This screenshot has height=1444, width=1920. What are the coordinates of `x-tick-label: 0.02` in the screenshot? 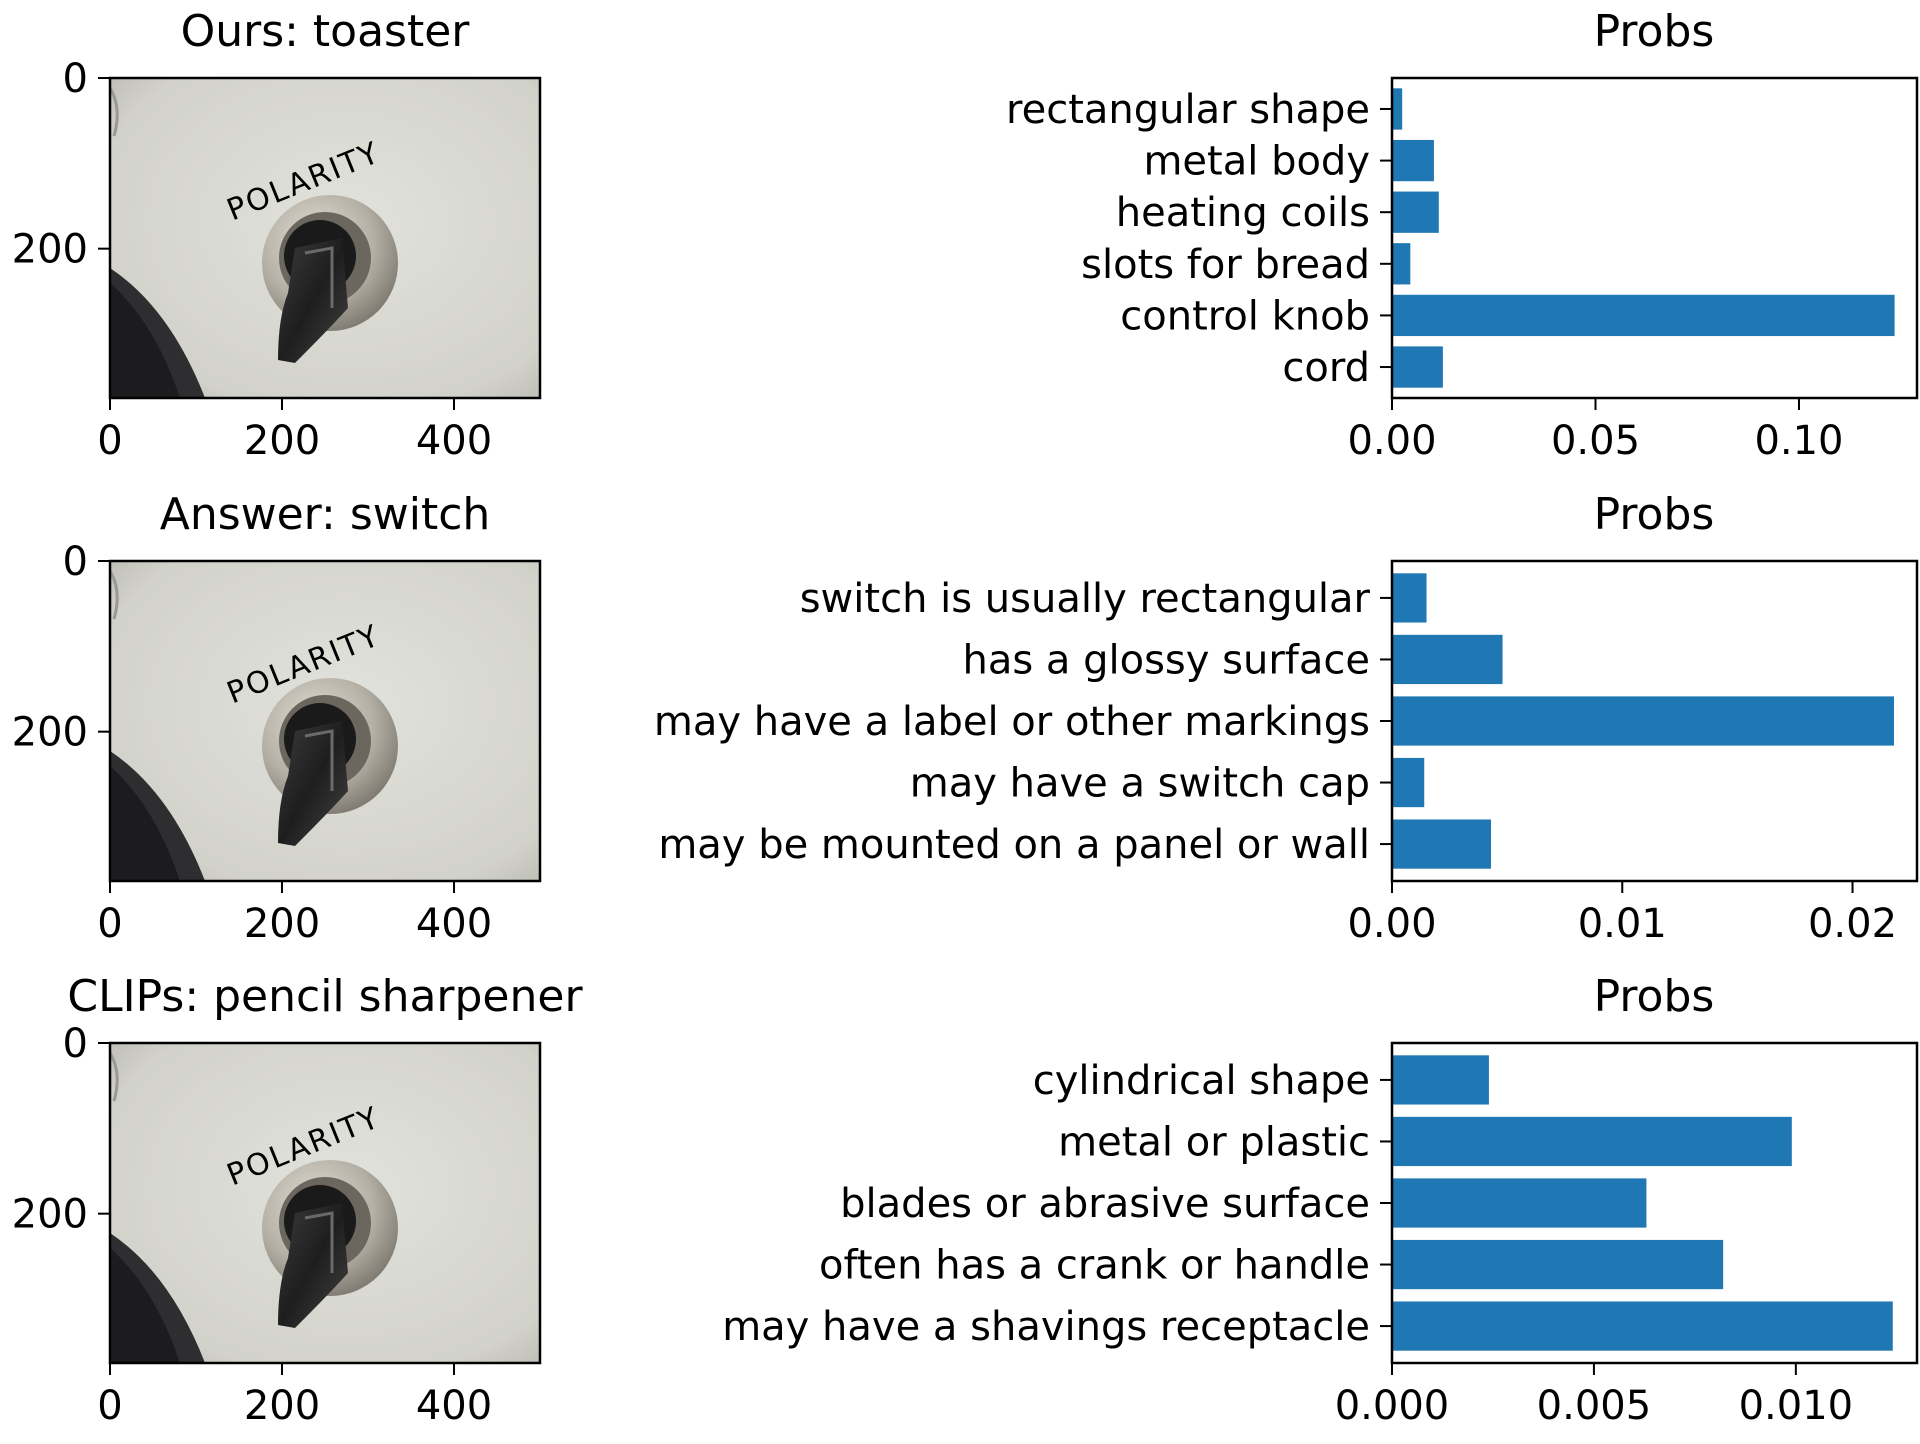 It's located at (1852, 924).